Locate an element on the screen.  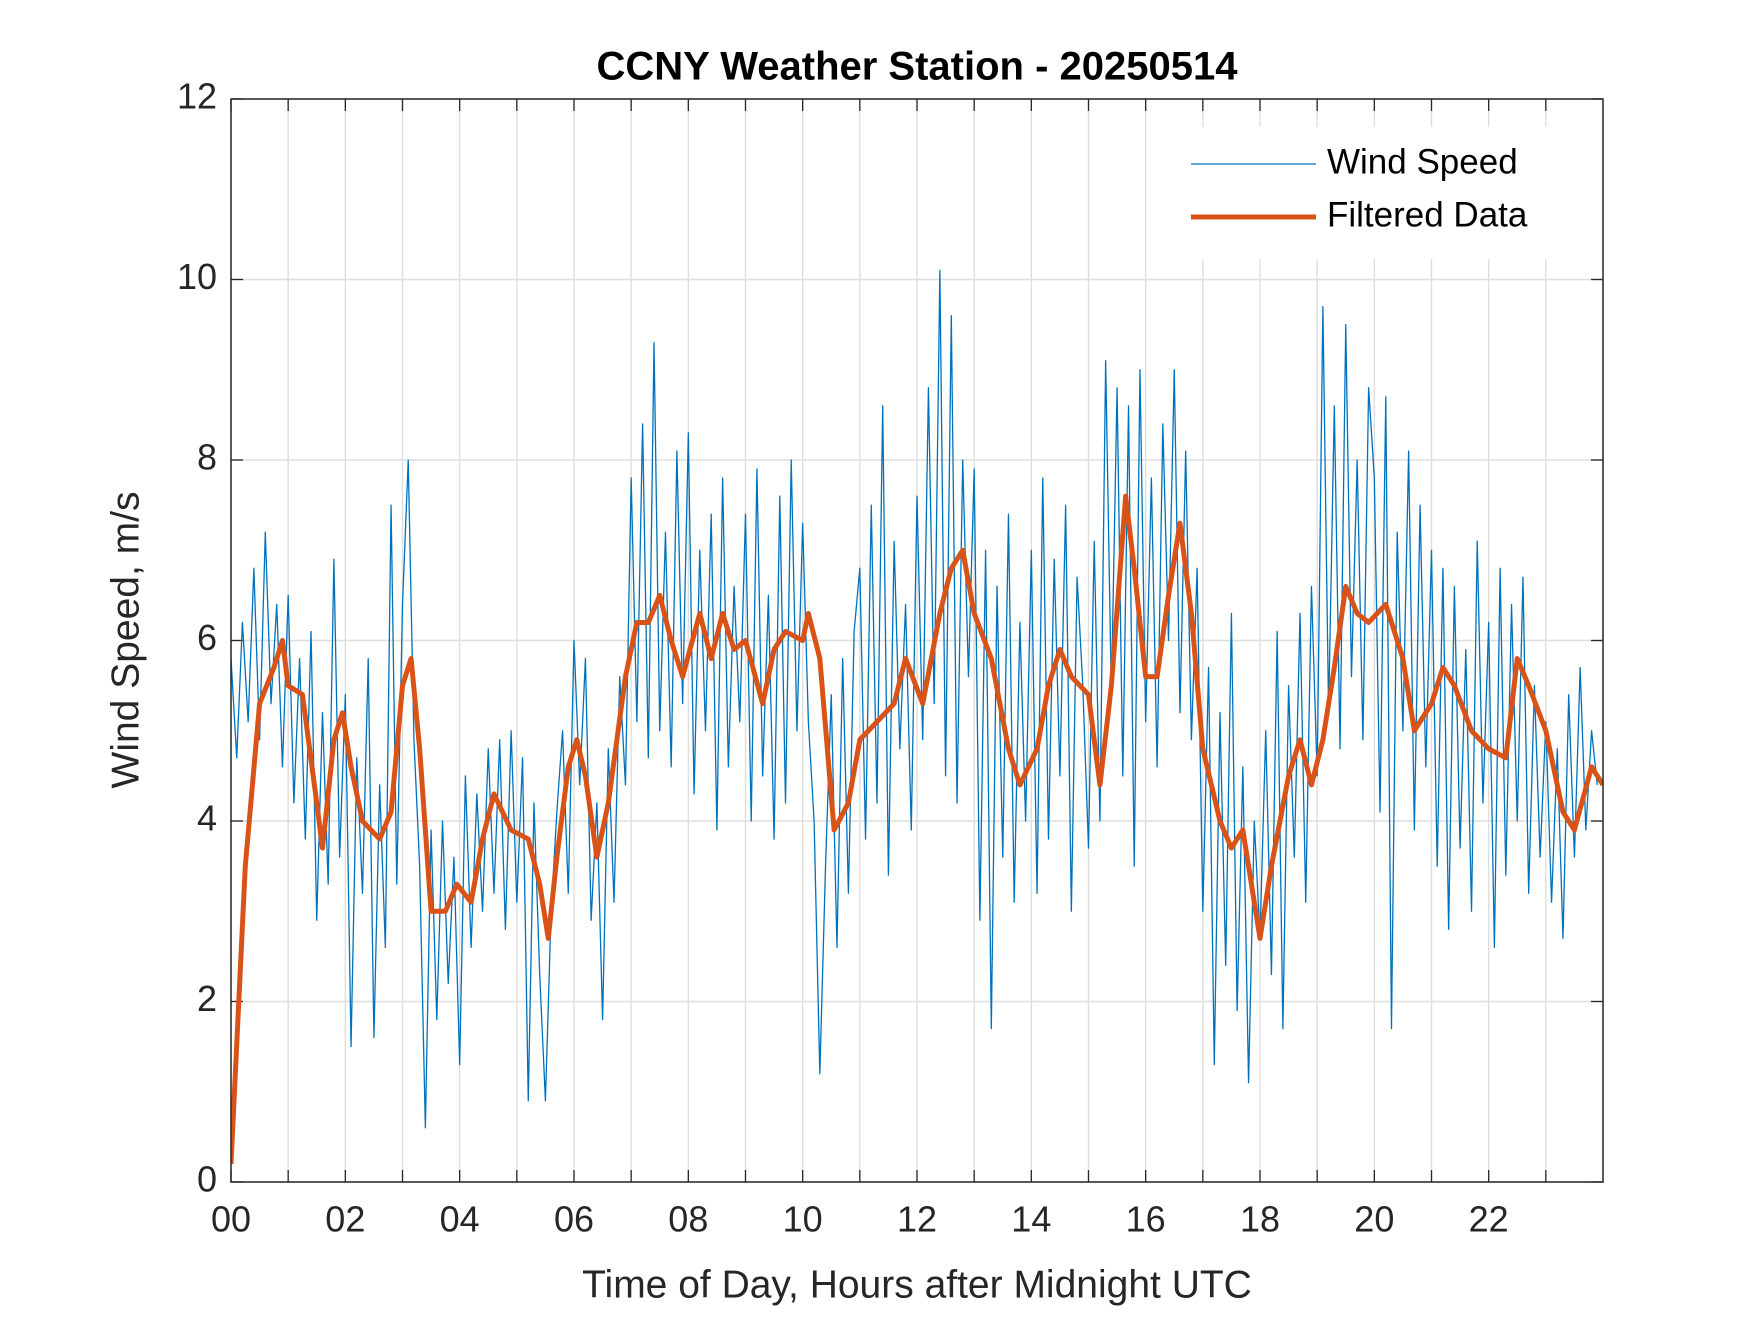
x-tick-label: 22 is located at coordinates (1489, 1219).